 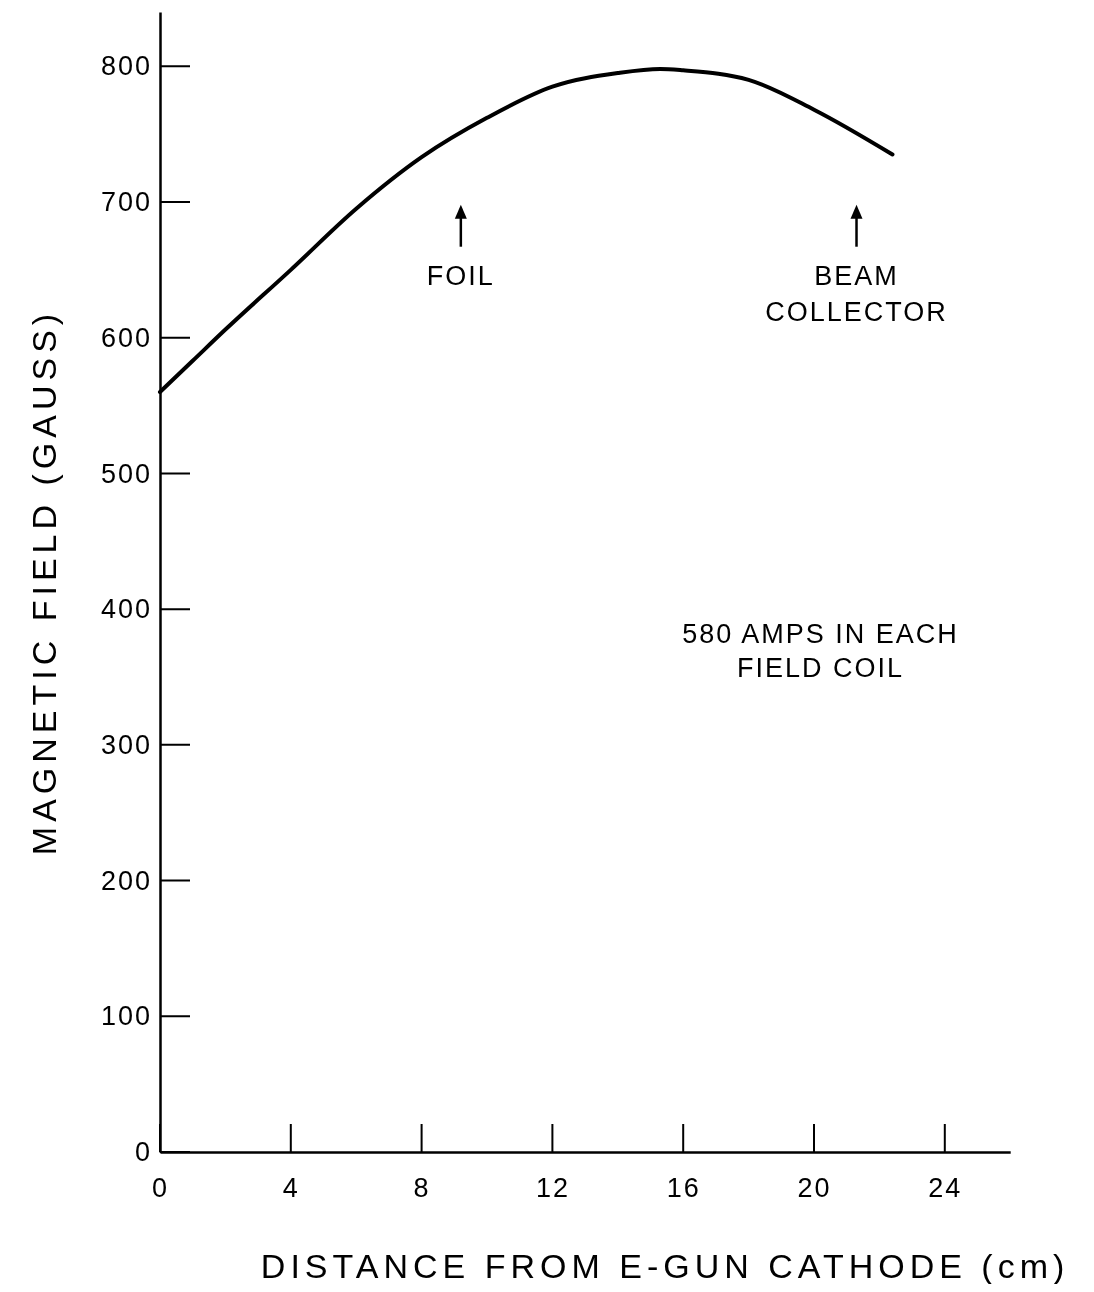 I want to click on y-tick-label: 0, so click(x=143, y=1152).